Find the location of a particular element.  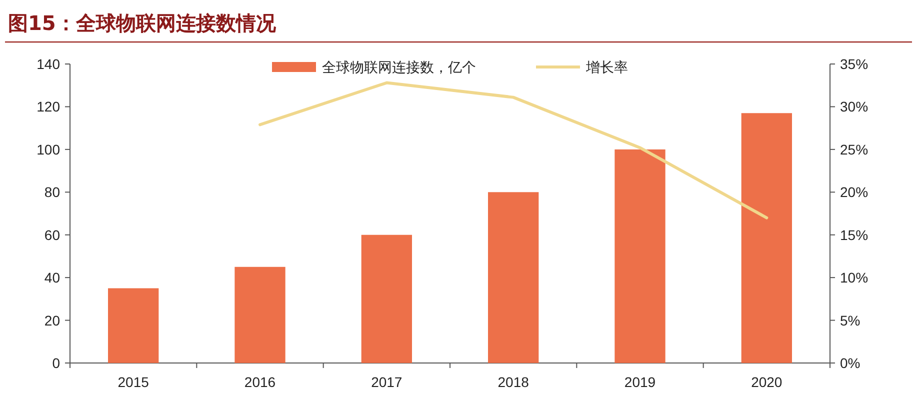

y-tick-label: 100 is located at coordinates (48, 149).